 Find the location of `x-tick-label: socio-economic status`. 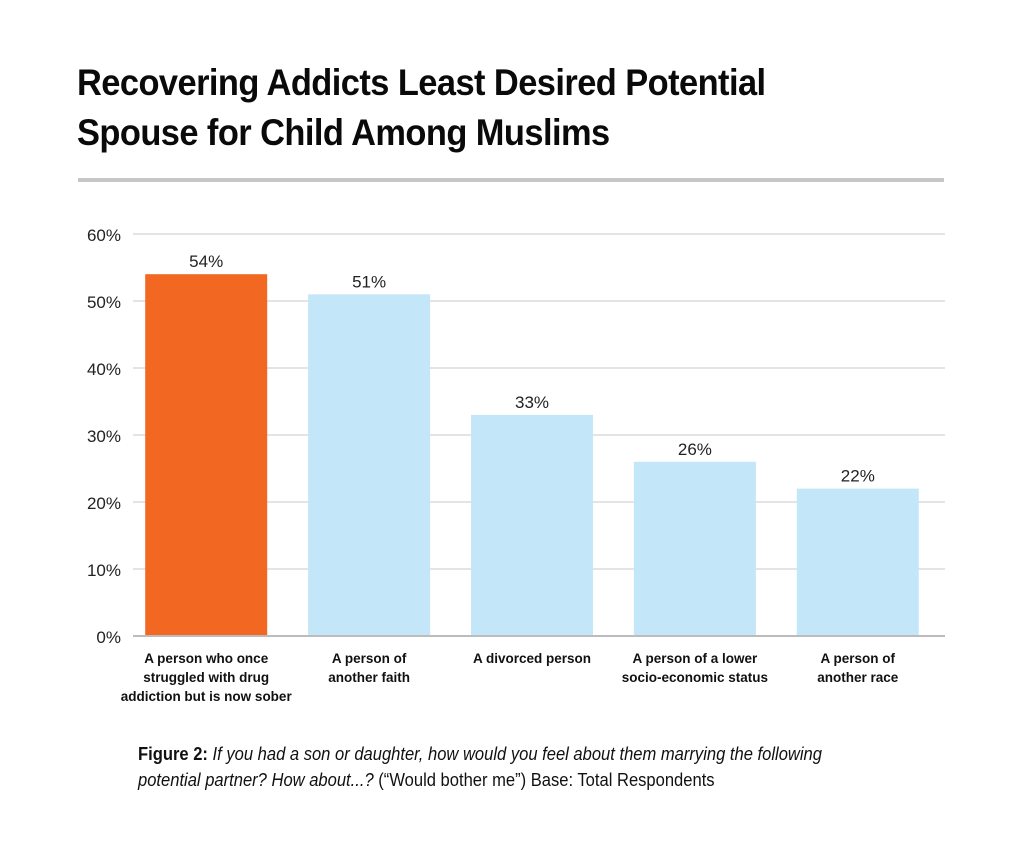

x-tick-label: socio-economic status is located at coordinates (695, 677).